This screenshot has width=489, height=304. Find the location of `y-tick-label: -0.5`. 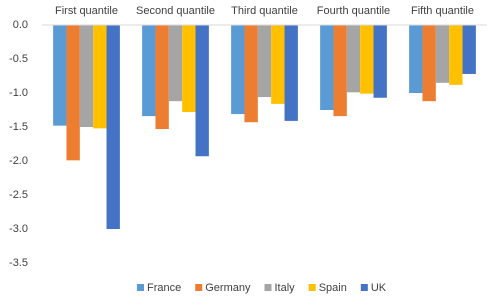

y-tick-label: -0.5 is located at coordinates (18, 59).